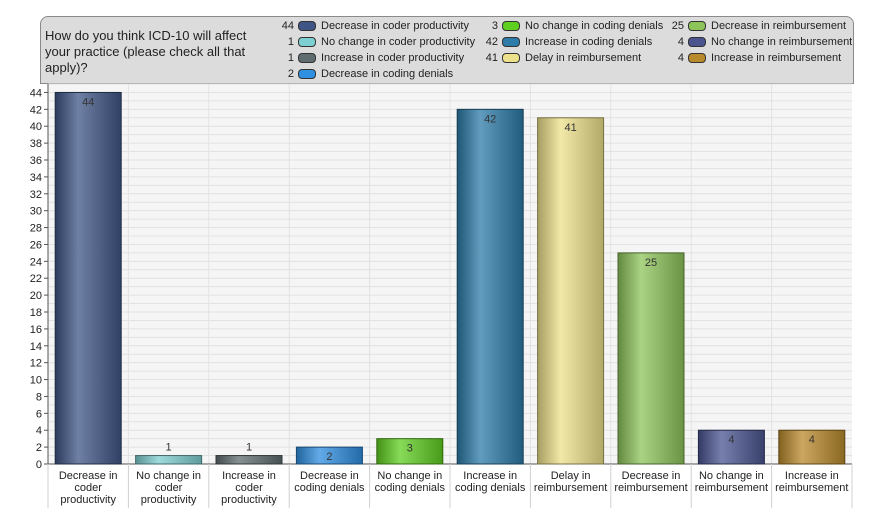 The image size is (888, 517). What do you see at coordinates (36, 347) in the screenshot?
I see `y-tick-label: 14` at bounding box center [36, 347].